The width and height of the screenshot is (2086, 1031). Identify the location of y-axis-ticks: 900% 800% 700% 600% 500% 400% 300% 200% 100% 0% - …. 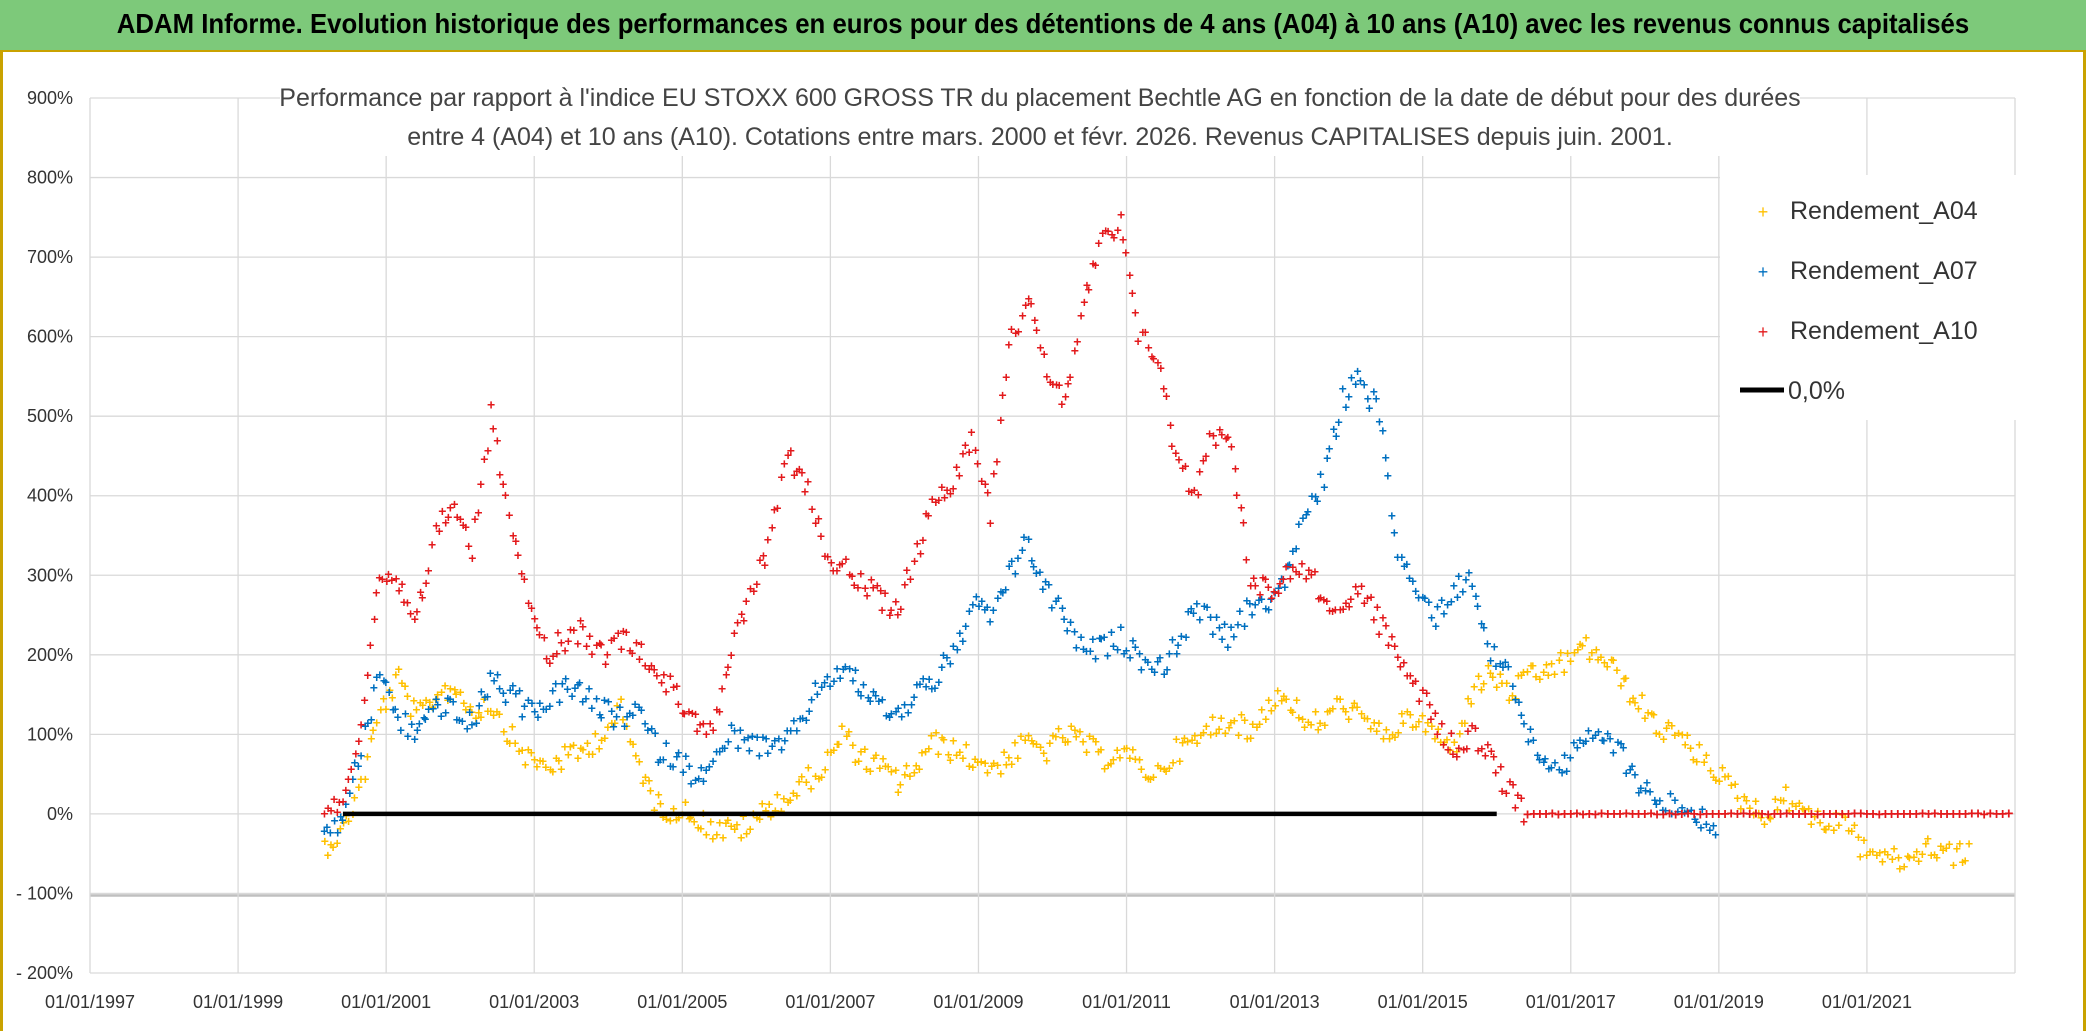
(44, 535).